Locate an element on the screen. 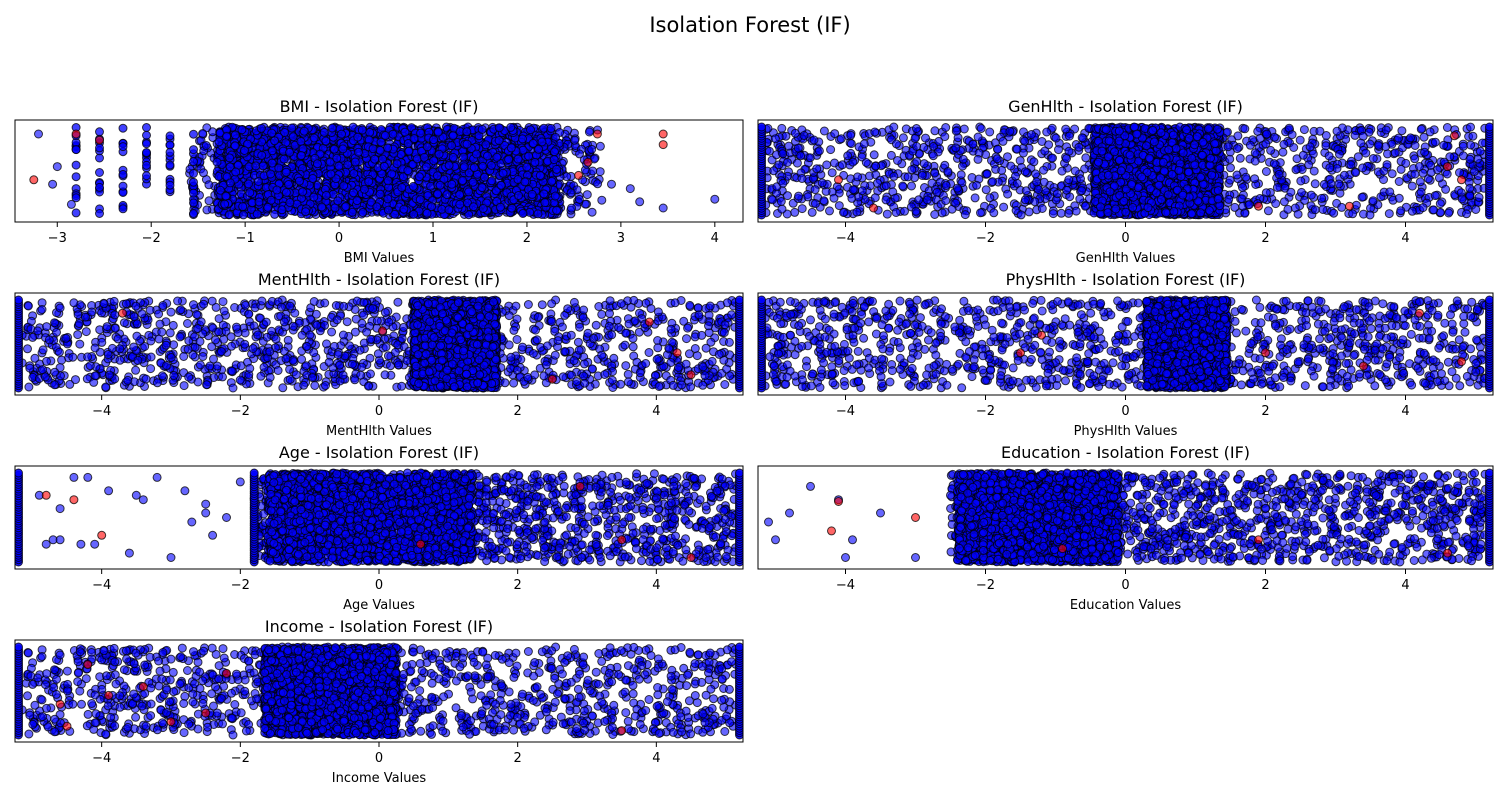 This screenshot has height=804, width=1500. anomaly-point is located at coordinates (579, 175).